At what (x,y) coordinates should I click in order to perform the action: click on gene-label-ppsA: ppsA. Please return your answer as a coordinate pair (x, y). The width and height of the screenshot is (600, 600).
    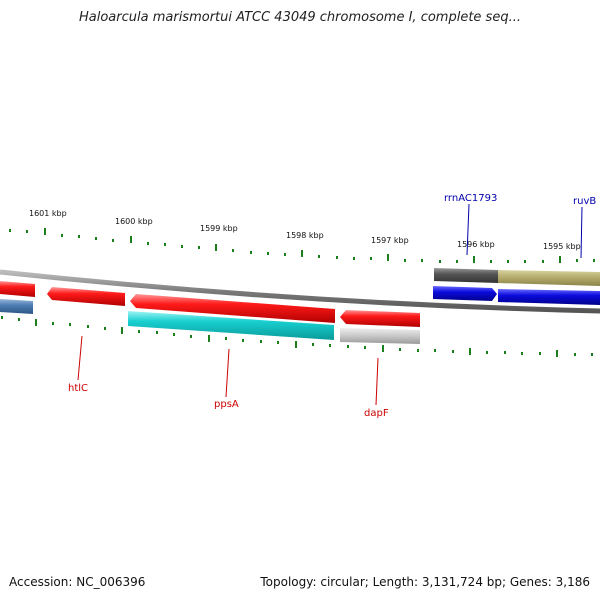
    Looking at the image, I should click on (226, 404).